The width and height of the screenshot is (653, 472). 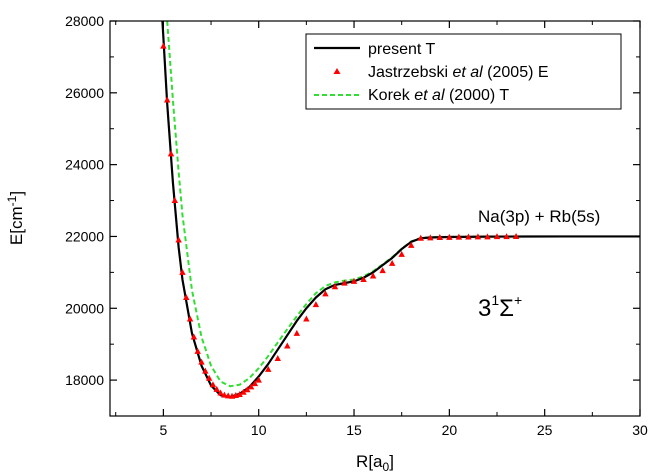 What do you see at coordinates (84, 165) in the screenshot?
I see `y-tick-label: 24000` at bounding box center [84, 165].